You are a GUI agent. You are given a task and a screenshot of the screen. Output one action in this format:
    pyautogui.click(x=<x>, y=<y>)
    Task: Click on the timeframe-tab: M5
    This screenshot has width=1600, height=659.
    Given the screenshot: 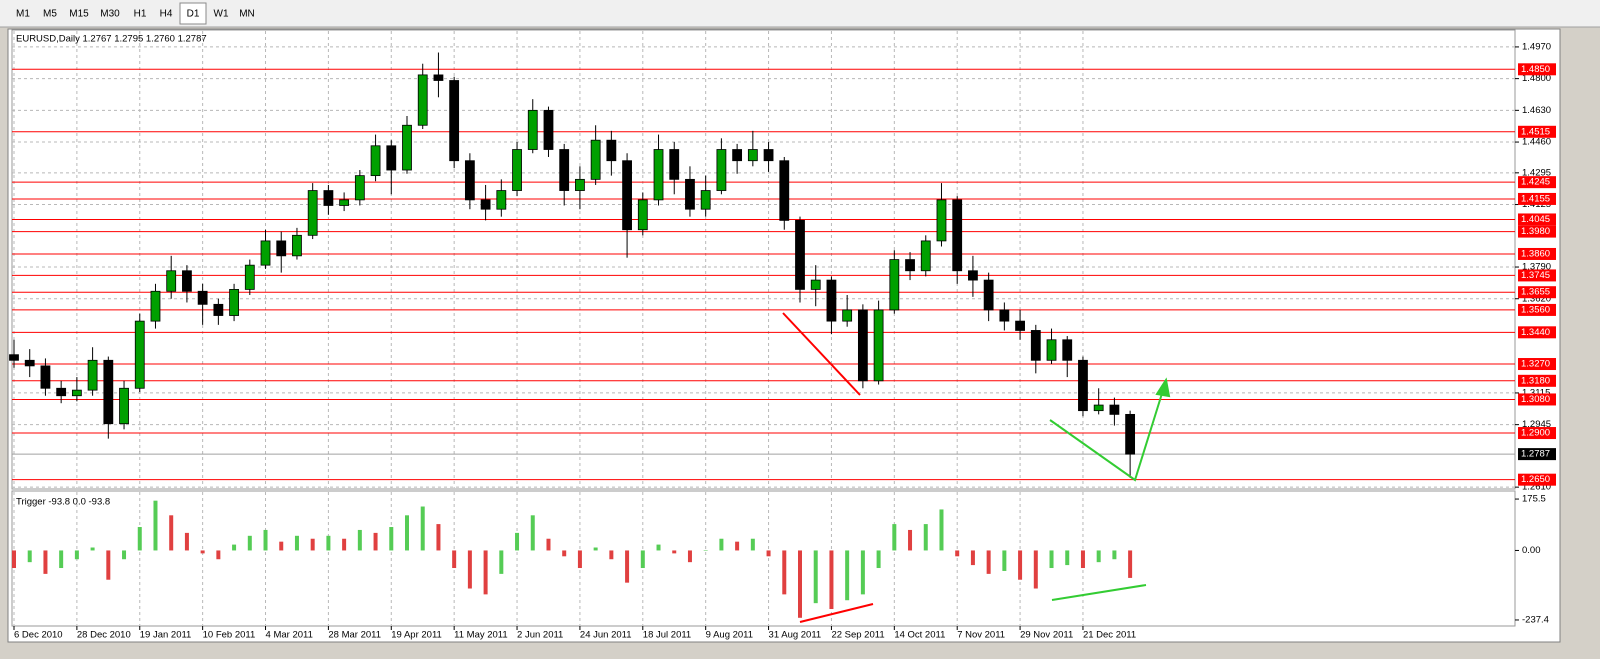 What is the action you would take?
    pyautogui.click(x=50, y=14)
    